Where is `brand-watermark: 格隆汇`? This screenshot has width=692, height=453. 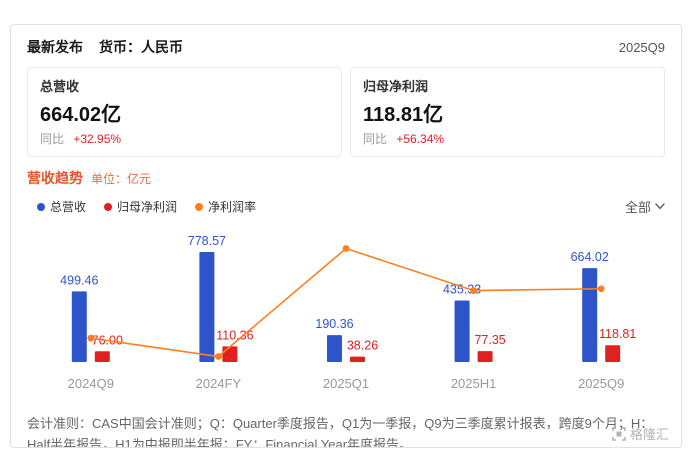 brand-watermark: 格隆汇 is located at coordinates (640, 433).